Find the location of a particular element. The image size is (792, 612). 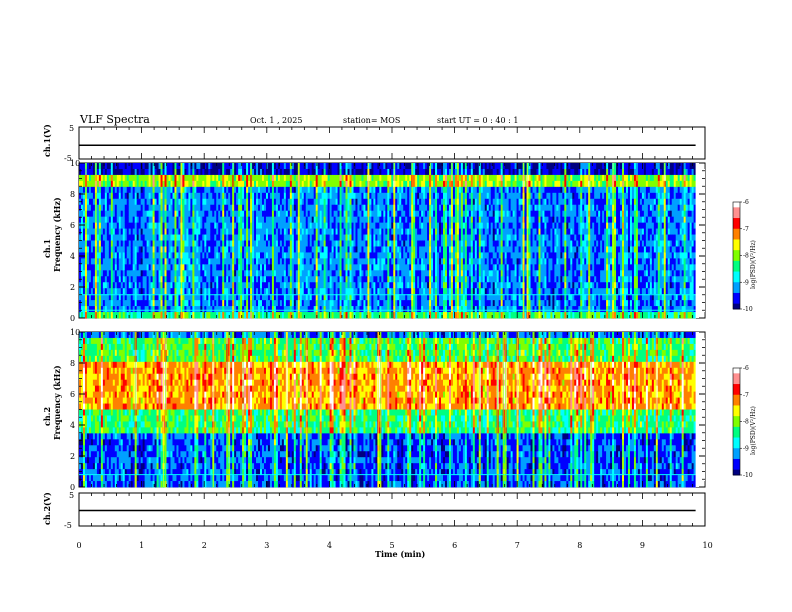

time-tick-label: 9 is located at coordinates (642, 545).